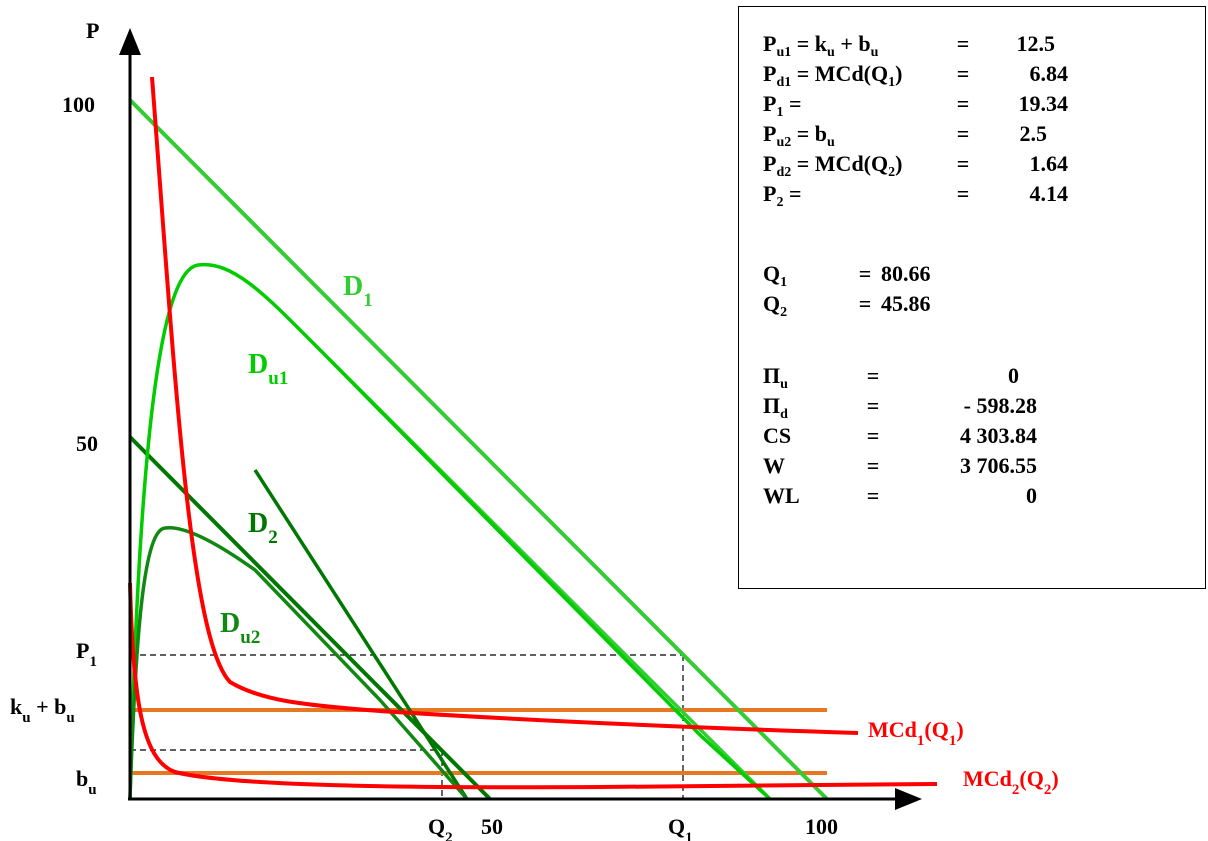 The height and width of the screenshot is (841, 1208). What do you see at coordinates (361, 634) in the screenshot?
I see `d2-shifted-line` at bounding box center [361, 634].